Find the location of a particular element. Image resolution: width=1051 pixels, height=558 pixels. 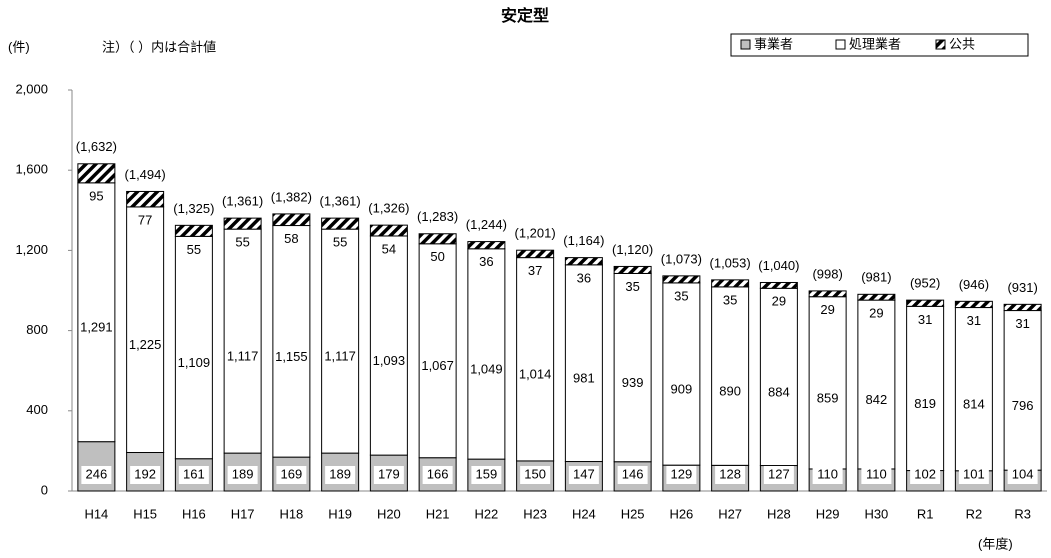

legend-box is located at coordinates (879, 45).